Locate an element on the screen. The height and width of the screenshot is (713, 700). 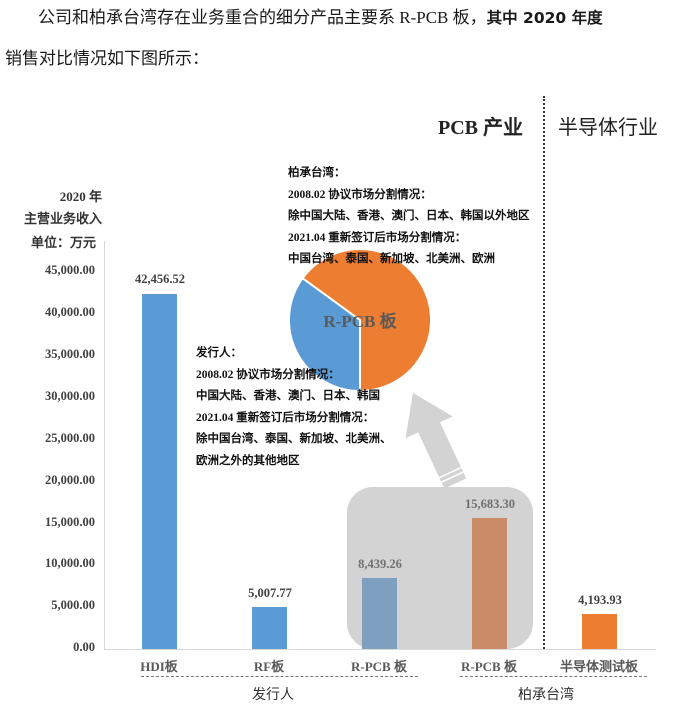
note-issuer-line-2: 中国大陆、香港、澳门、日本、韩国 is located at coordinates (288, 396).